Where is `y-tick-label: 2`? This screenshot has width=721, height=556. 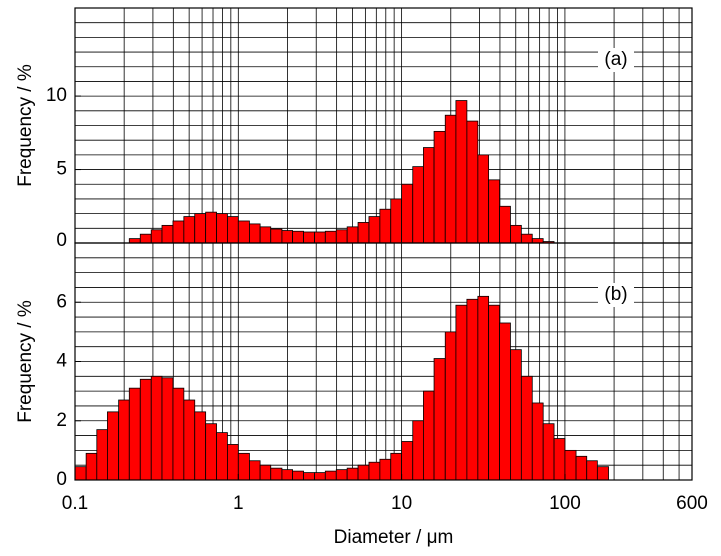 y-tick-label: 2 is located at coordinates (61, 420).